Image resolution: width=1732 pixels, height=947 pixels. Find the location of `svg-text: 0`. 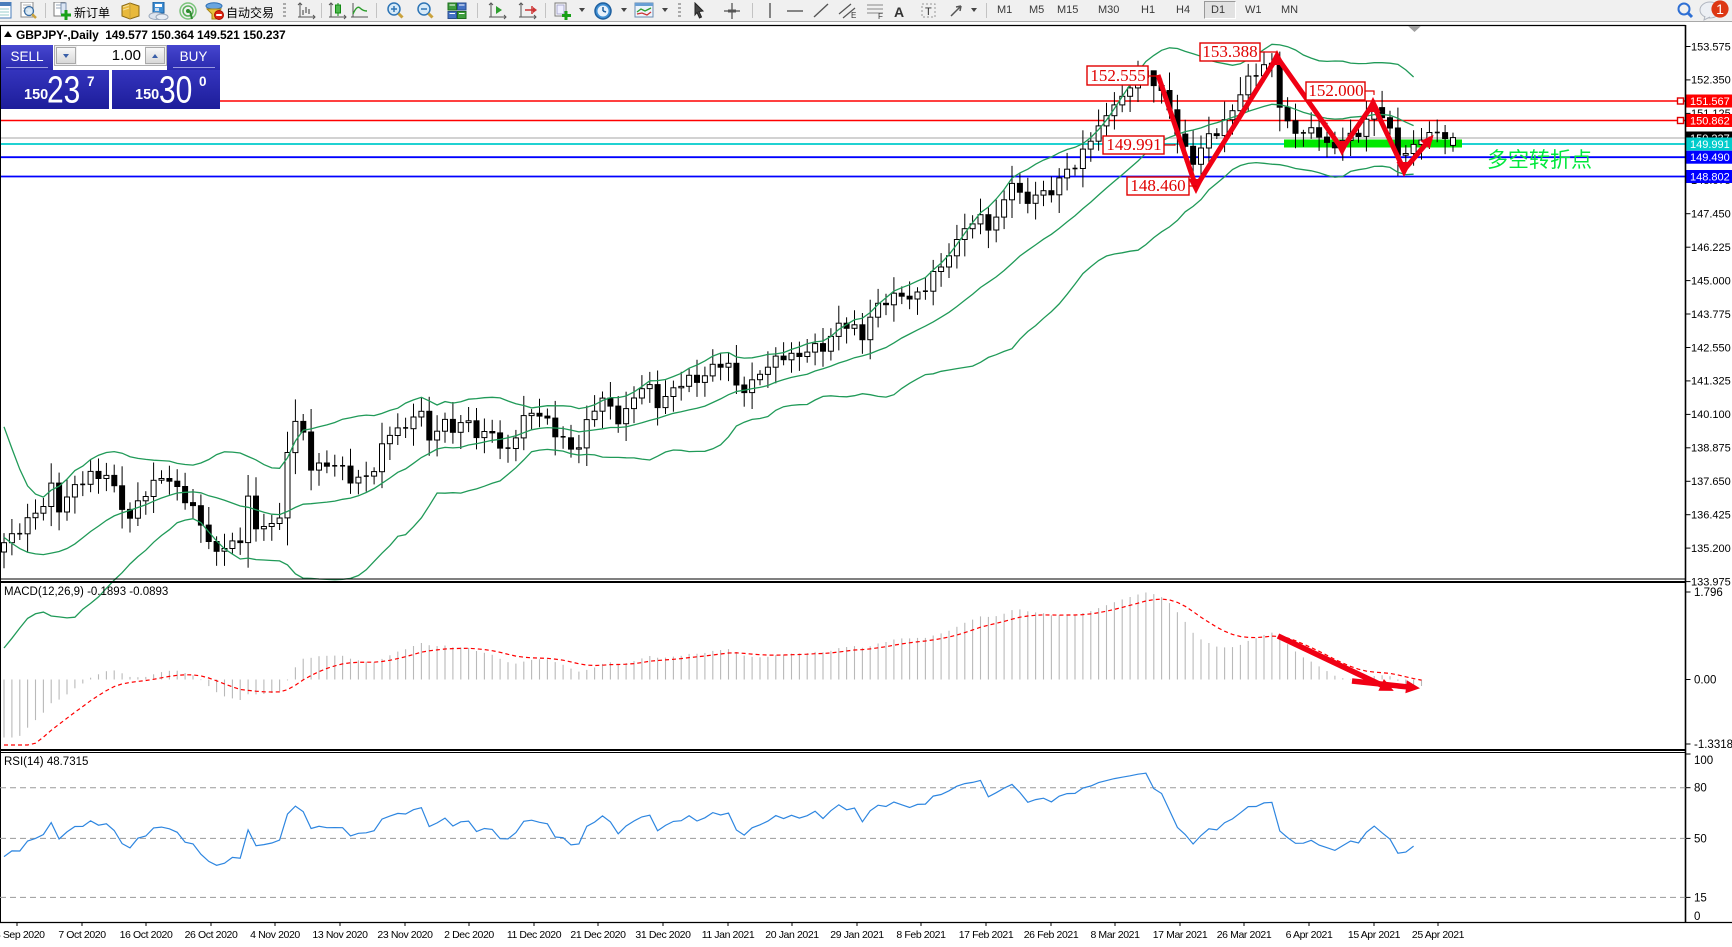

svg-text: 0 is located at coordinates (1697, 917).